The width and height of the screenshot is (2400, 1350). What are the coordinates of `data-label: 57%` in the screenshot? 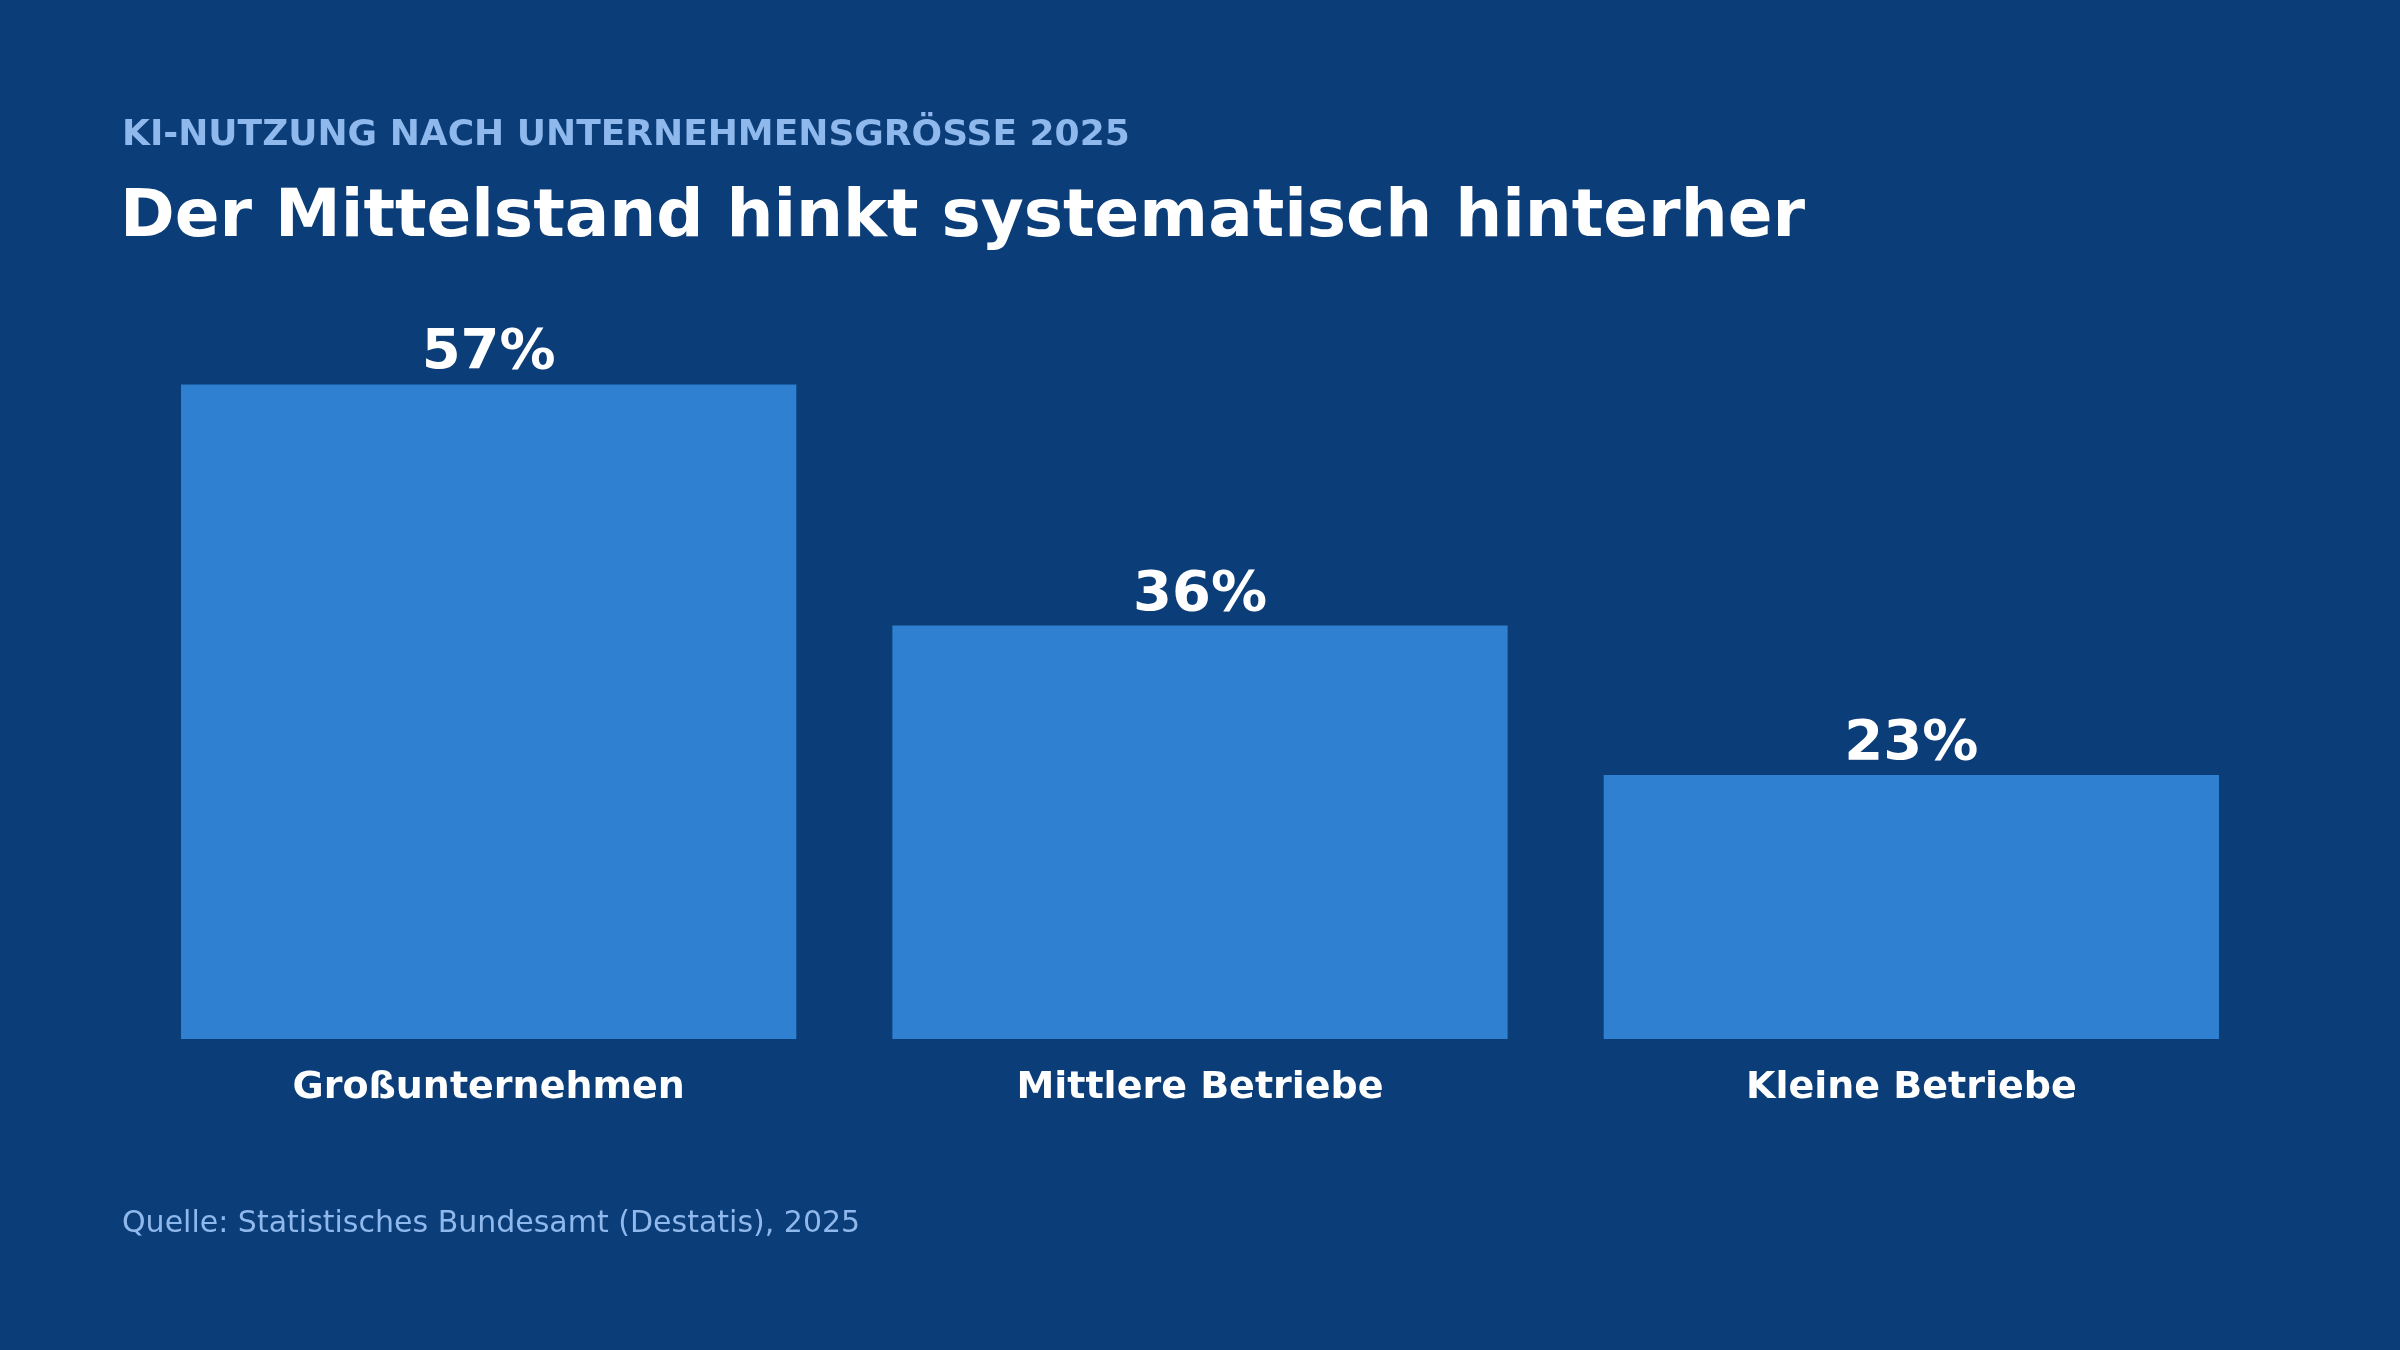 It's located at (488, 349).